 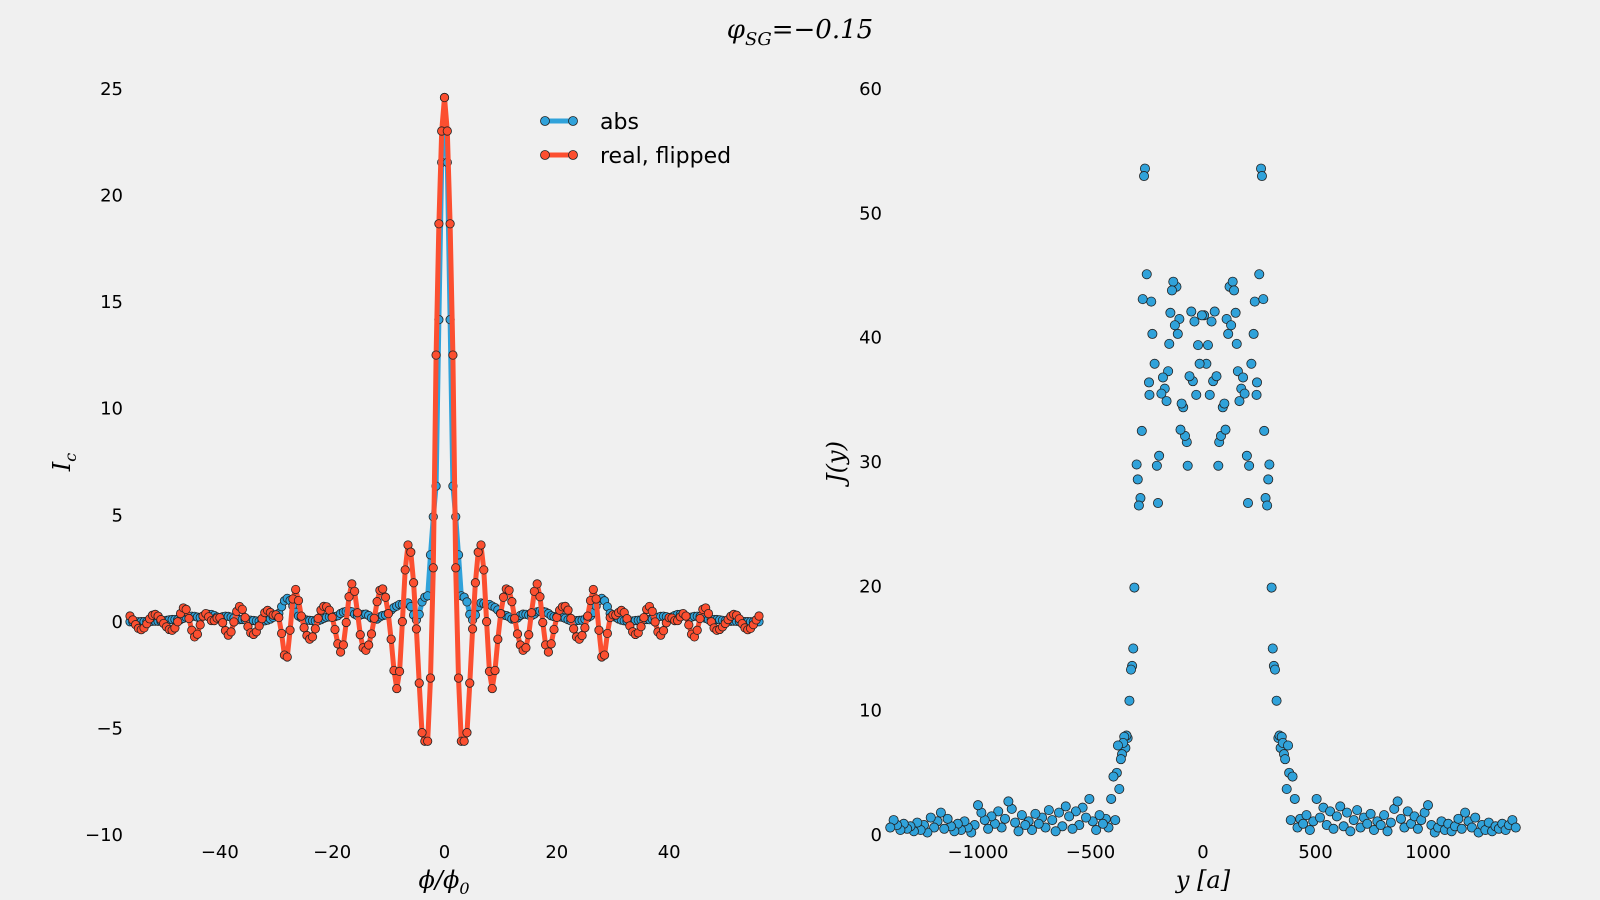 I want to click on legend-real-marker, so click(x=573, y=155).